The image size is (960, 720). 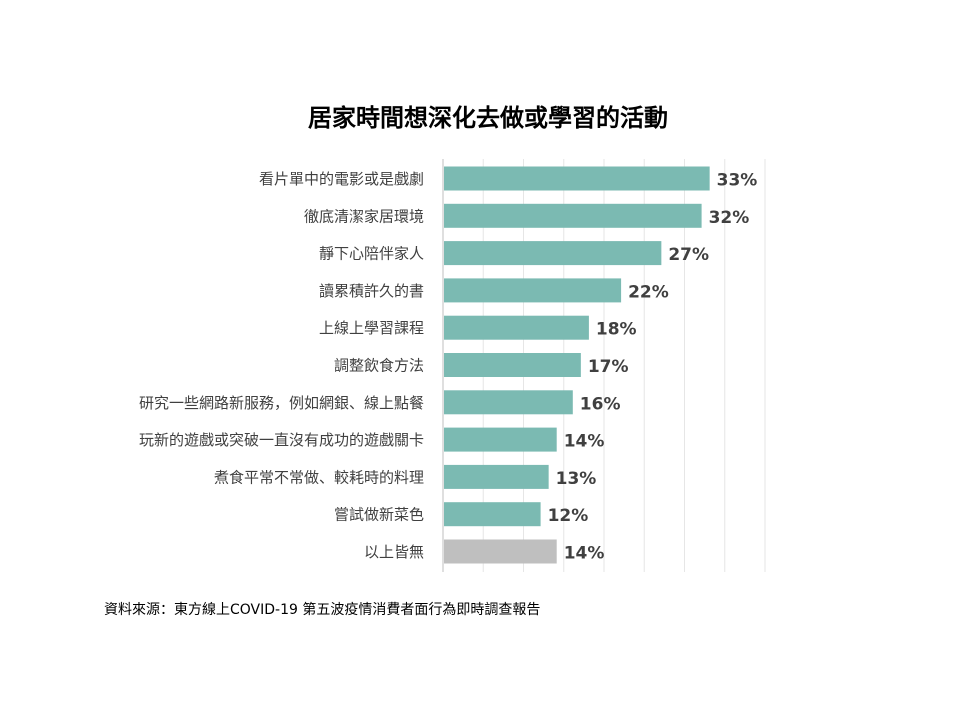 I want to click on category-label: 研究一些網路新服務，例如網銀、線上點餐, so click(x=281, y=403).